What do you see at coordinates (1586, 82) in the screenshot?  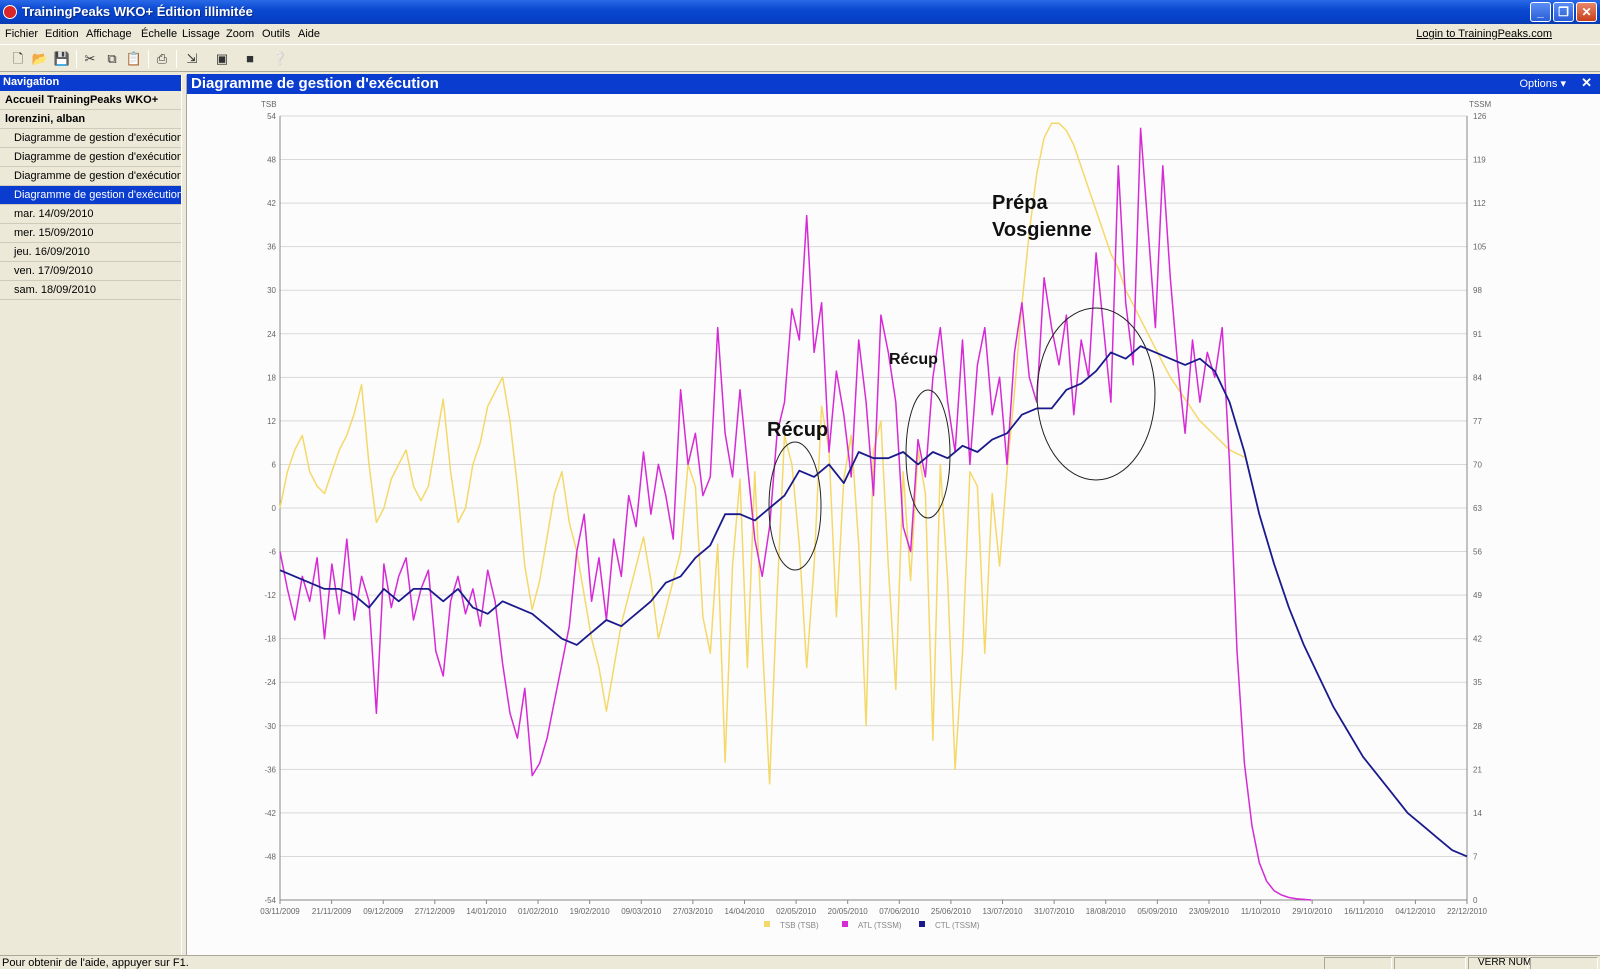 I see `panel-close-icon: ✕` at bounding box center [1586, 82].